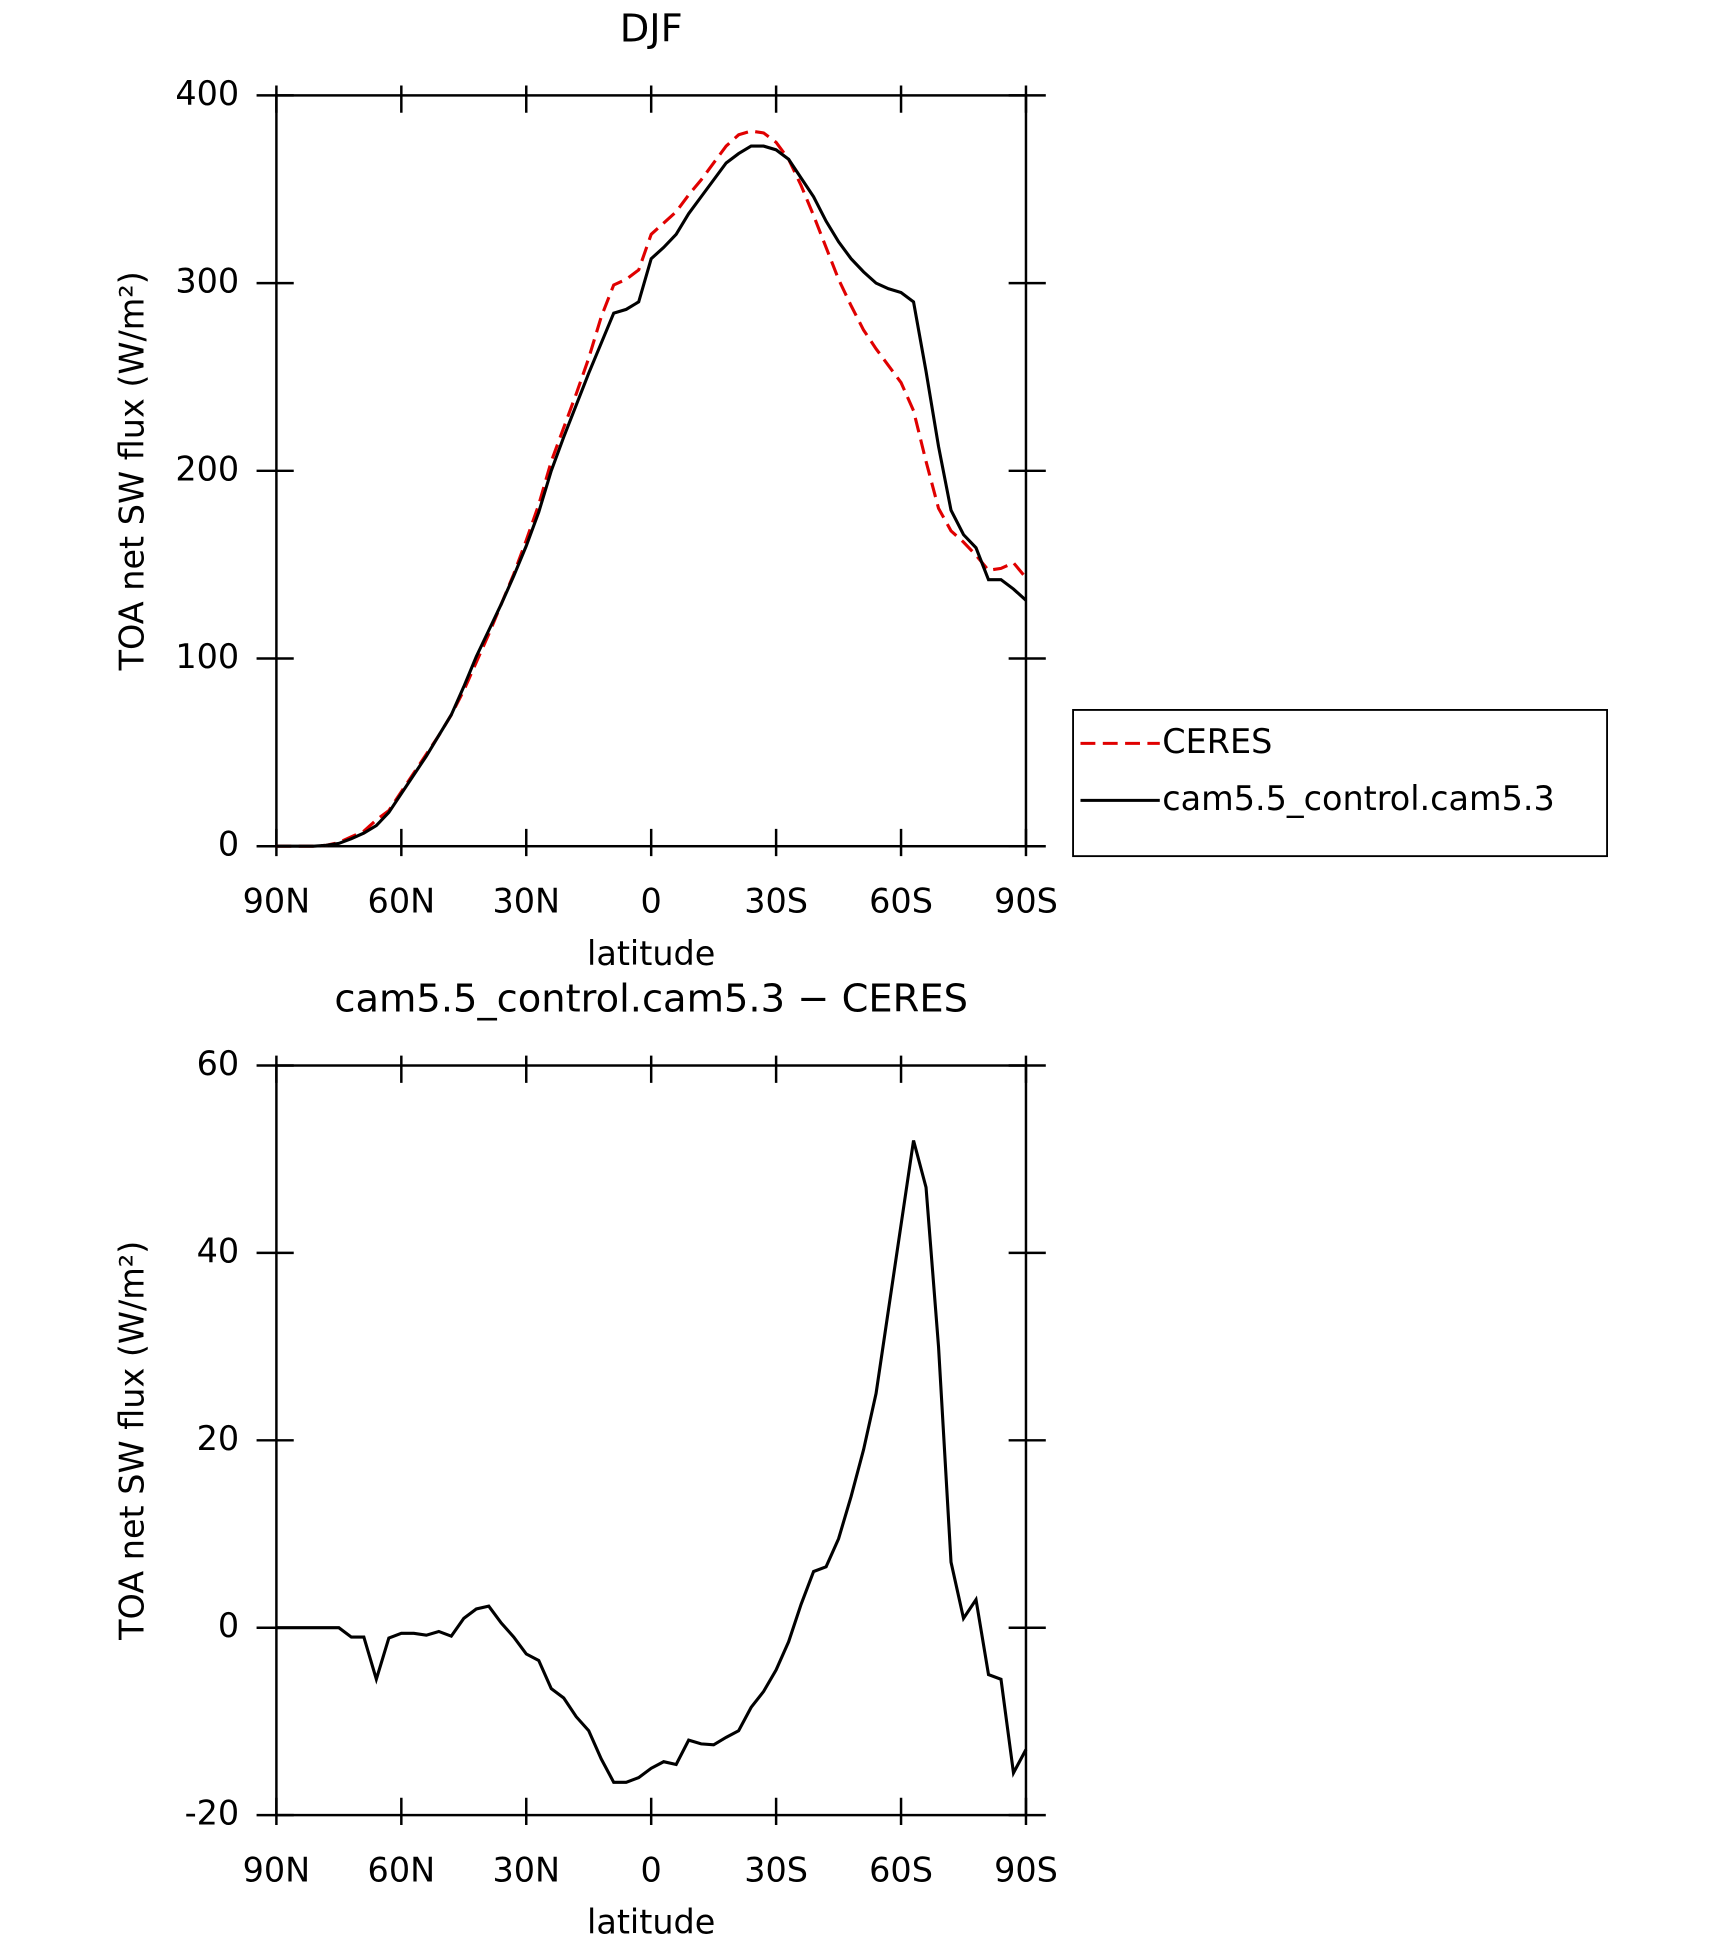 This screenshot has height=1939, width=1710. I want to click on legend-label: cam5.5_control.cam5.3, so click(1358, 798).